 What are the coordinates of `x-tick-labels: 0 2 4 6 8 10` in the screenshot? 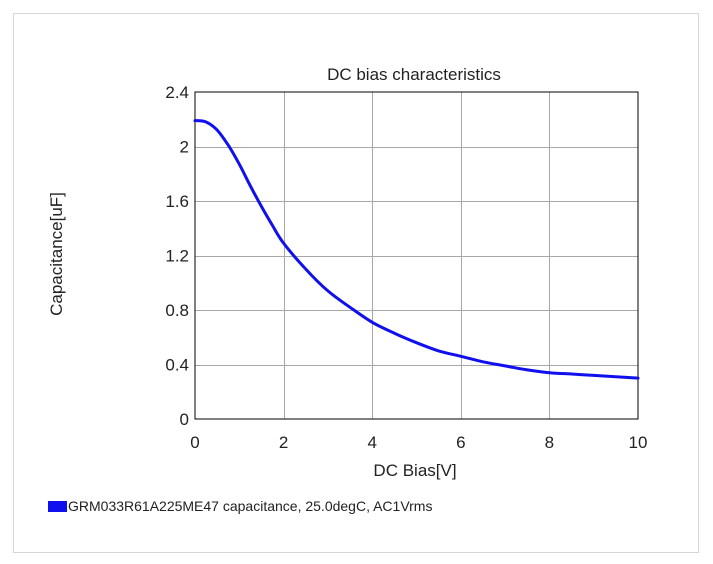 It's located at (418, 442).